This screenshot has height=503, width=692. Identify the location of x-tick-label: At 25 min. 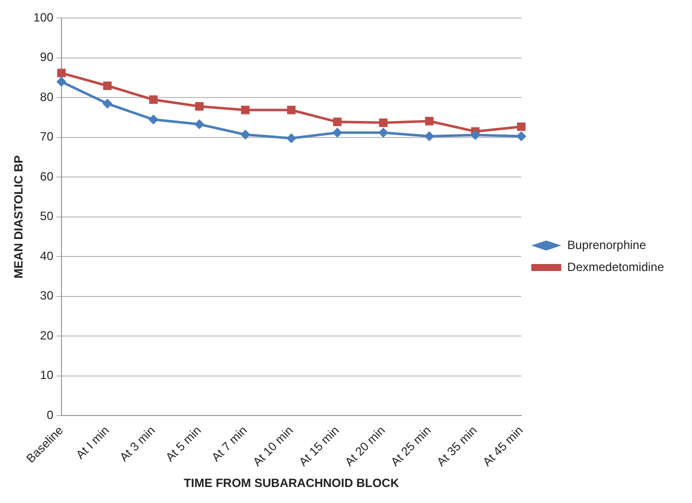
(411, 446).